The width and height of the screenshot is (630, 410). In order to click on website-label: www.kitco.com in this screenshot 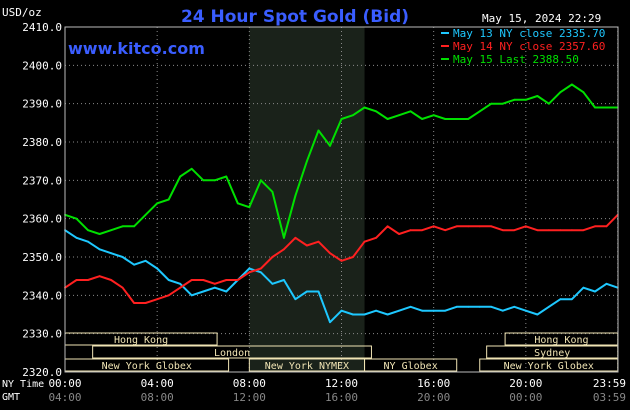, I will do `click(136, 48)`.